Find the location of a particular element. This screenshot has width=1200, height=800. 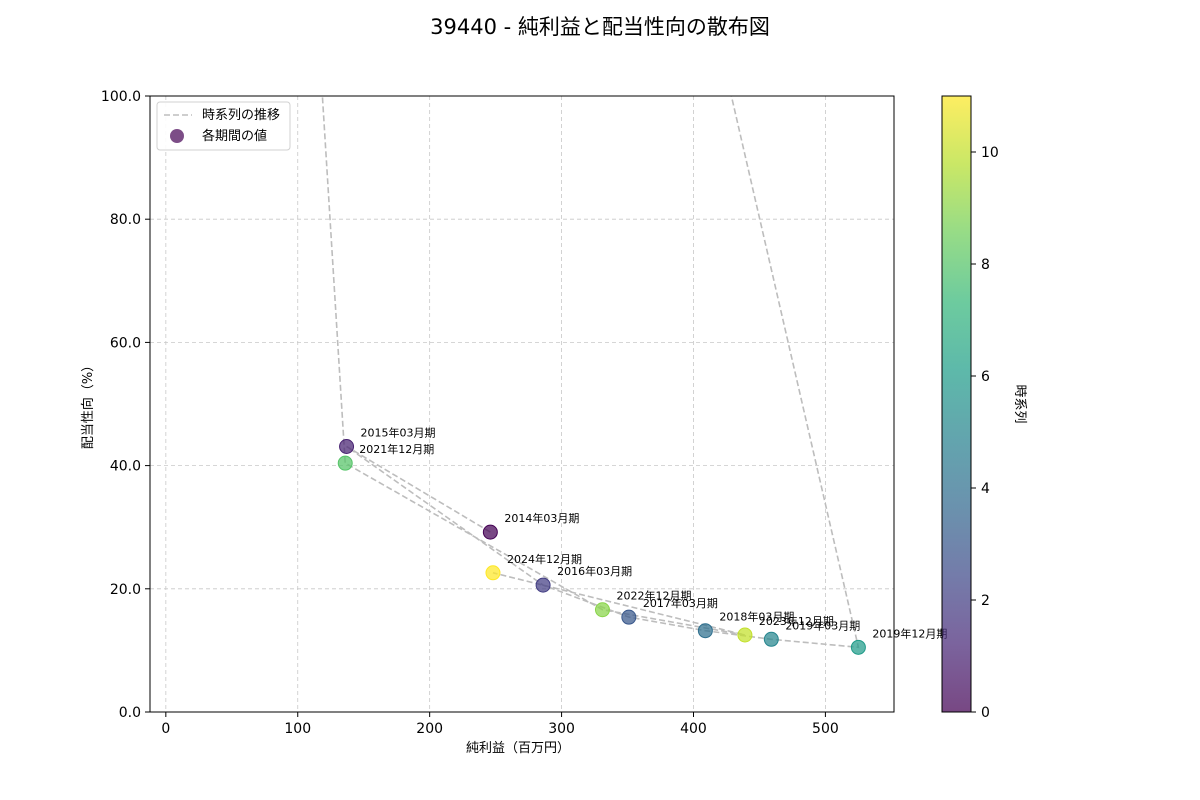

y-axis-ticks: 0.0 20.0 40.0 60.0 80.0 100.0 is located at coordinates (125, 405).